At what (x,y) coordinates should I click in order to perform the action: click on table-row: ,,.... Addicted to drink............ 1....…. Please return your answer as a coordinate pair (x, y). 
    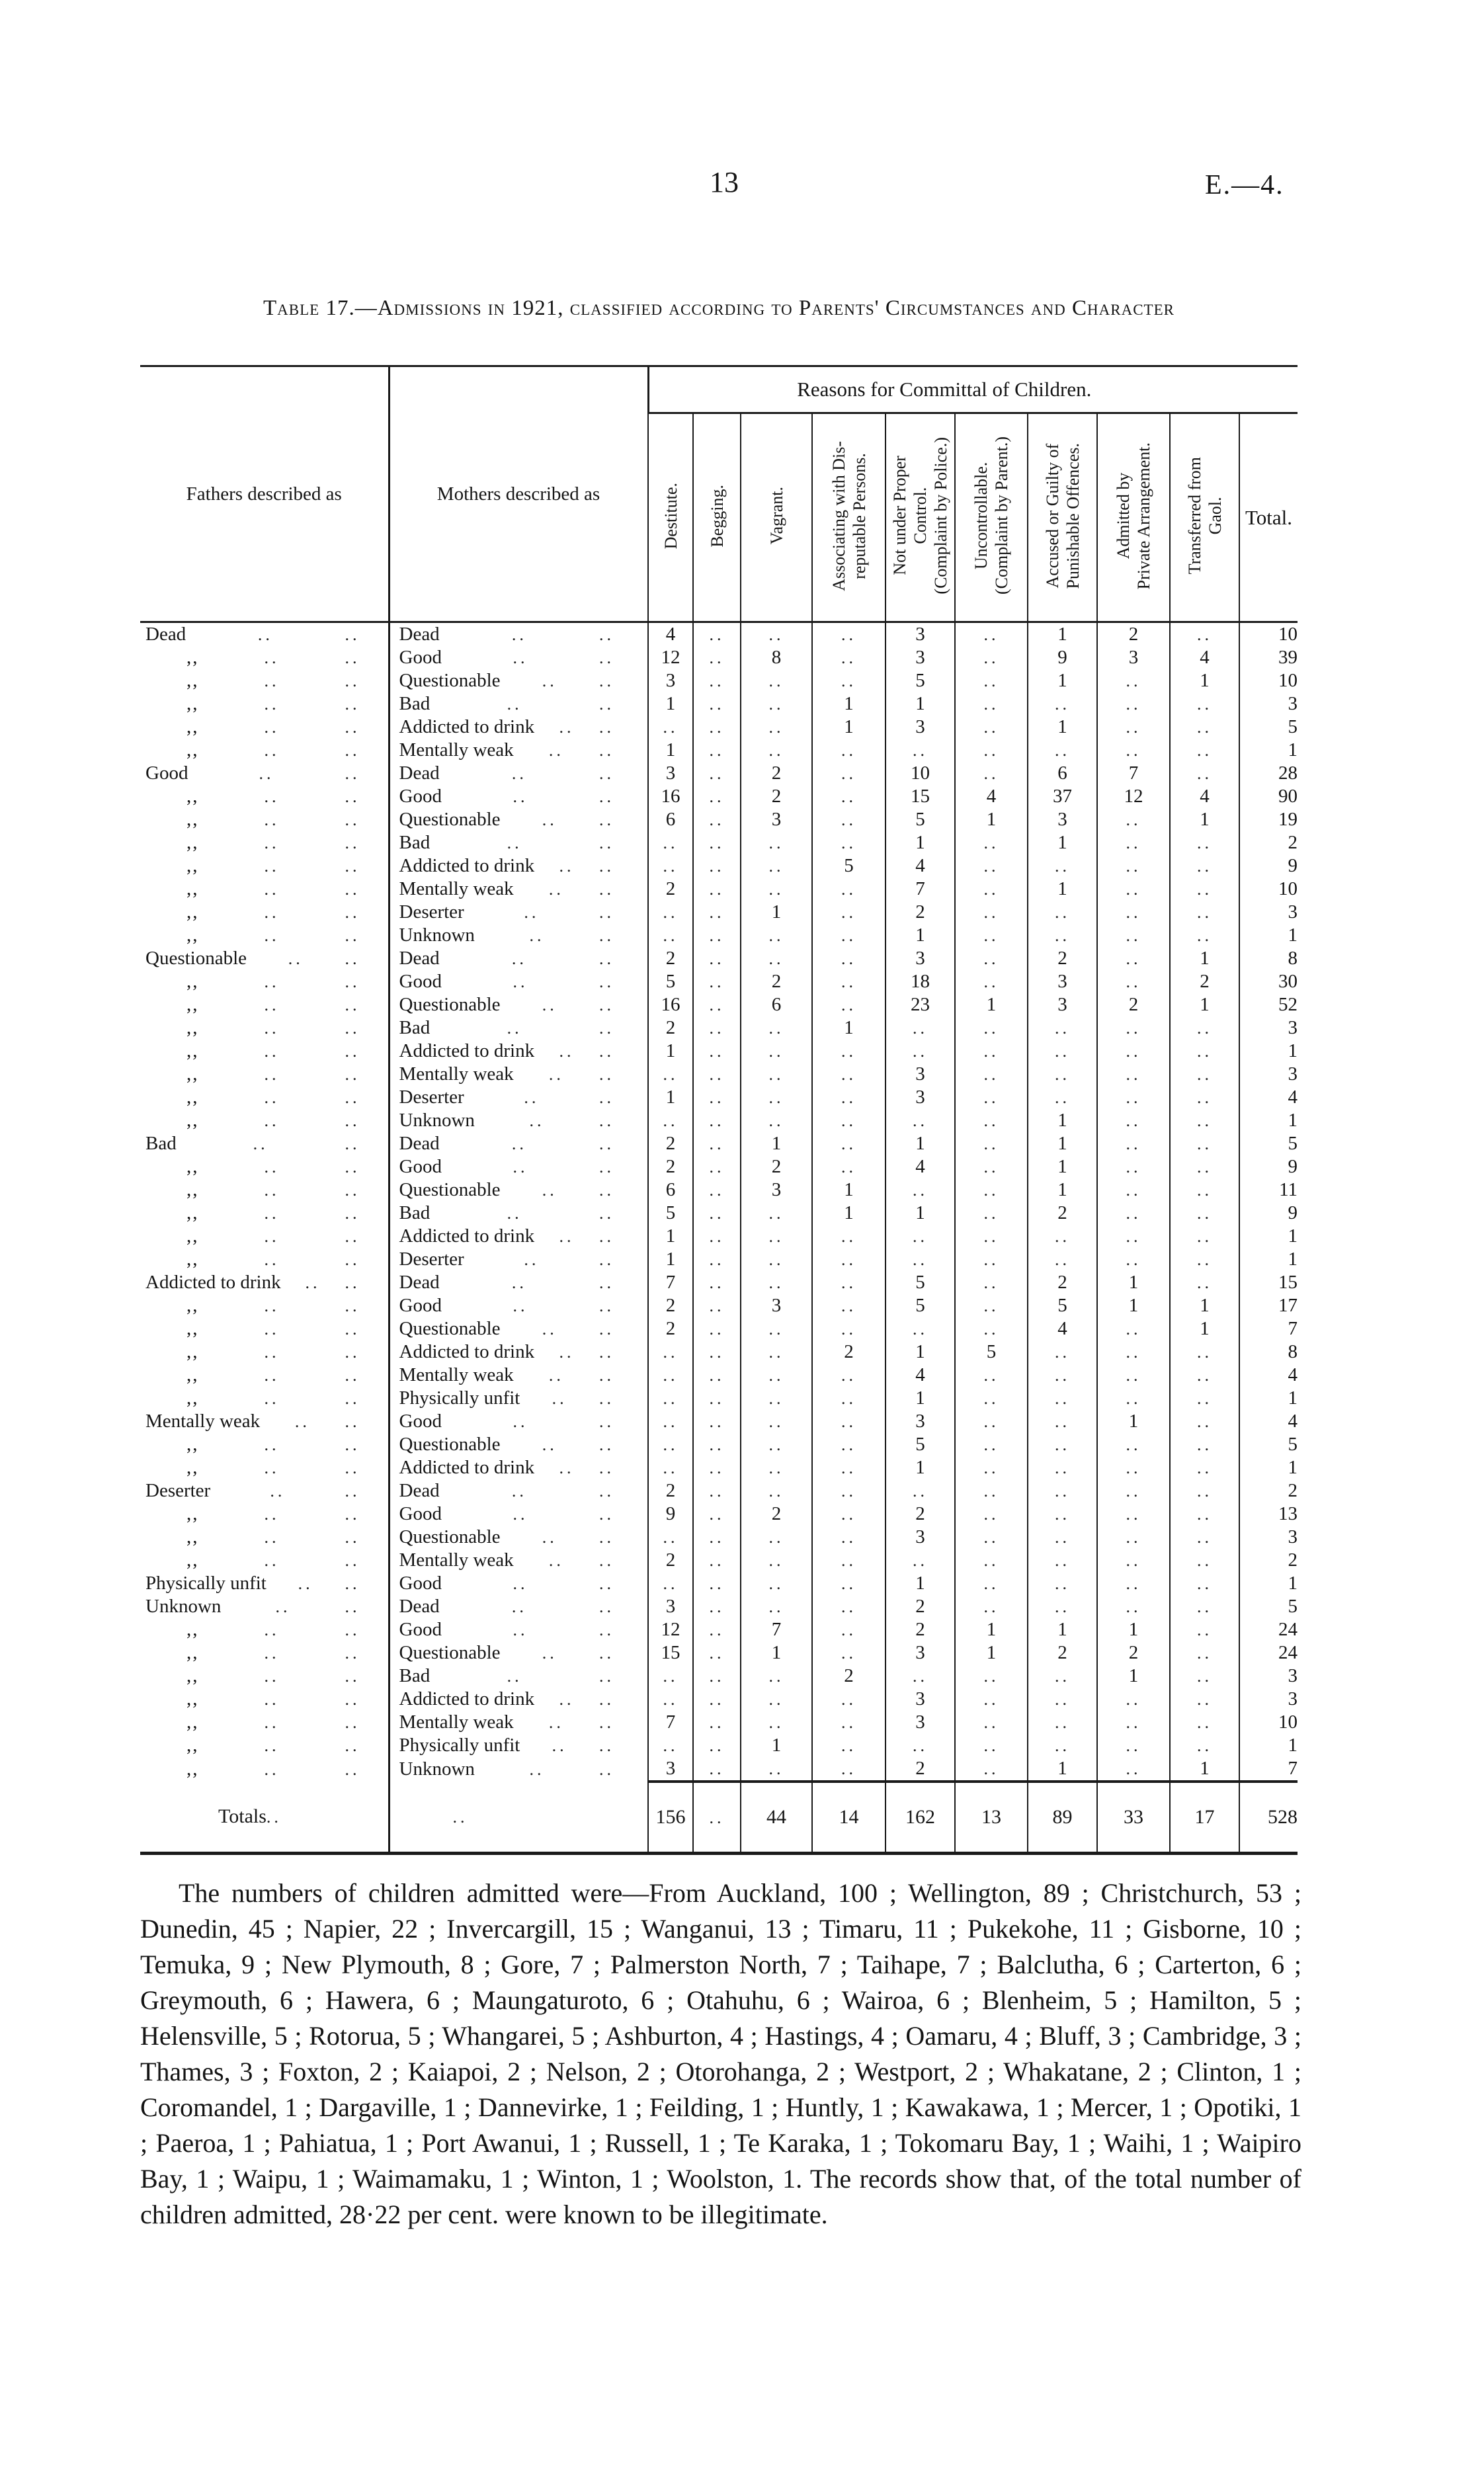
    Looking at the image, I should click on (719, 1467).